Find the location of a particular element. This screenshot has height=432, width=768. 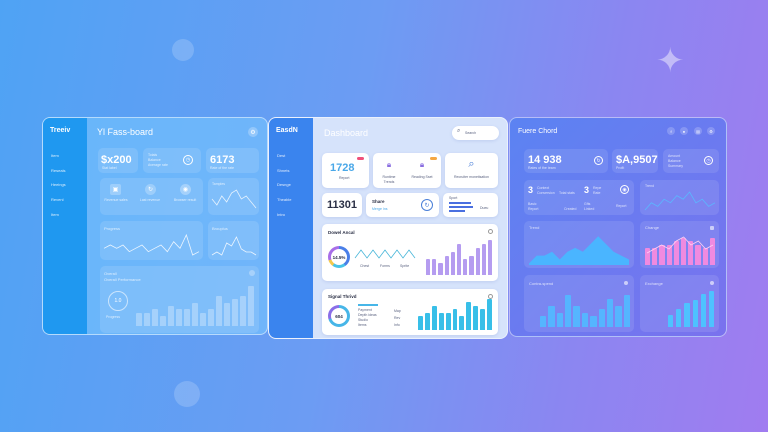

chart-card: Brouplus is located at coordinates (233, 240).